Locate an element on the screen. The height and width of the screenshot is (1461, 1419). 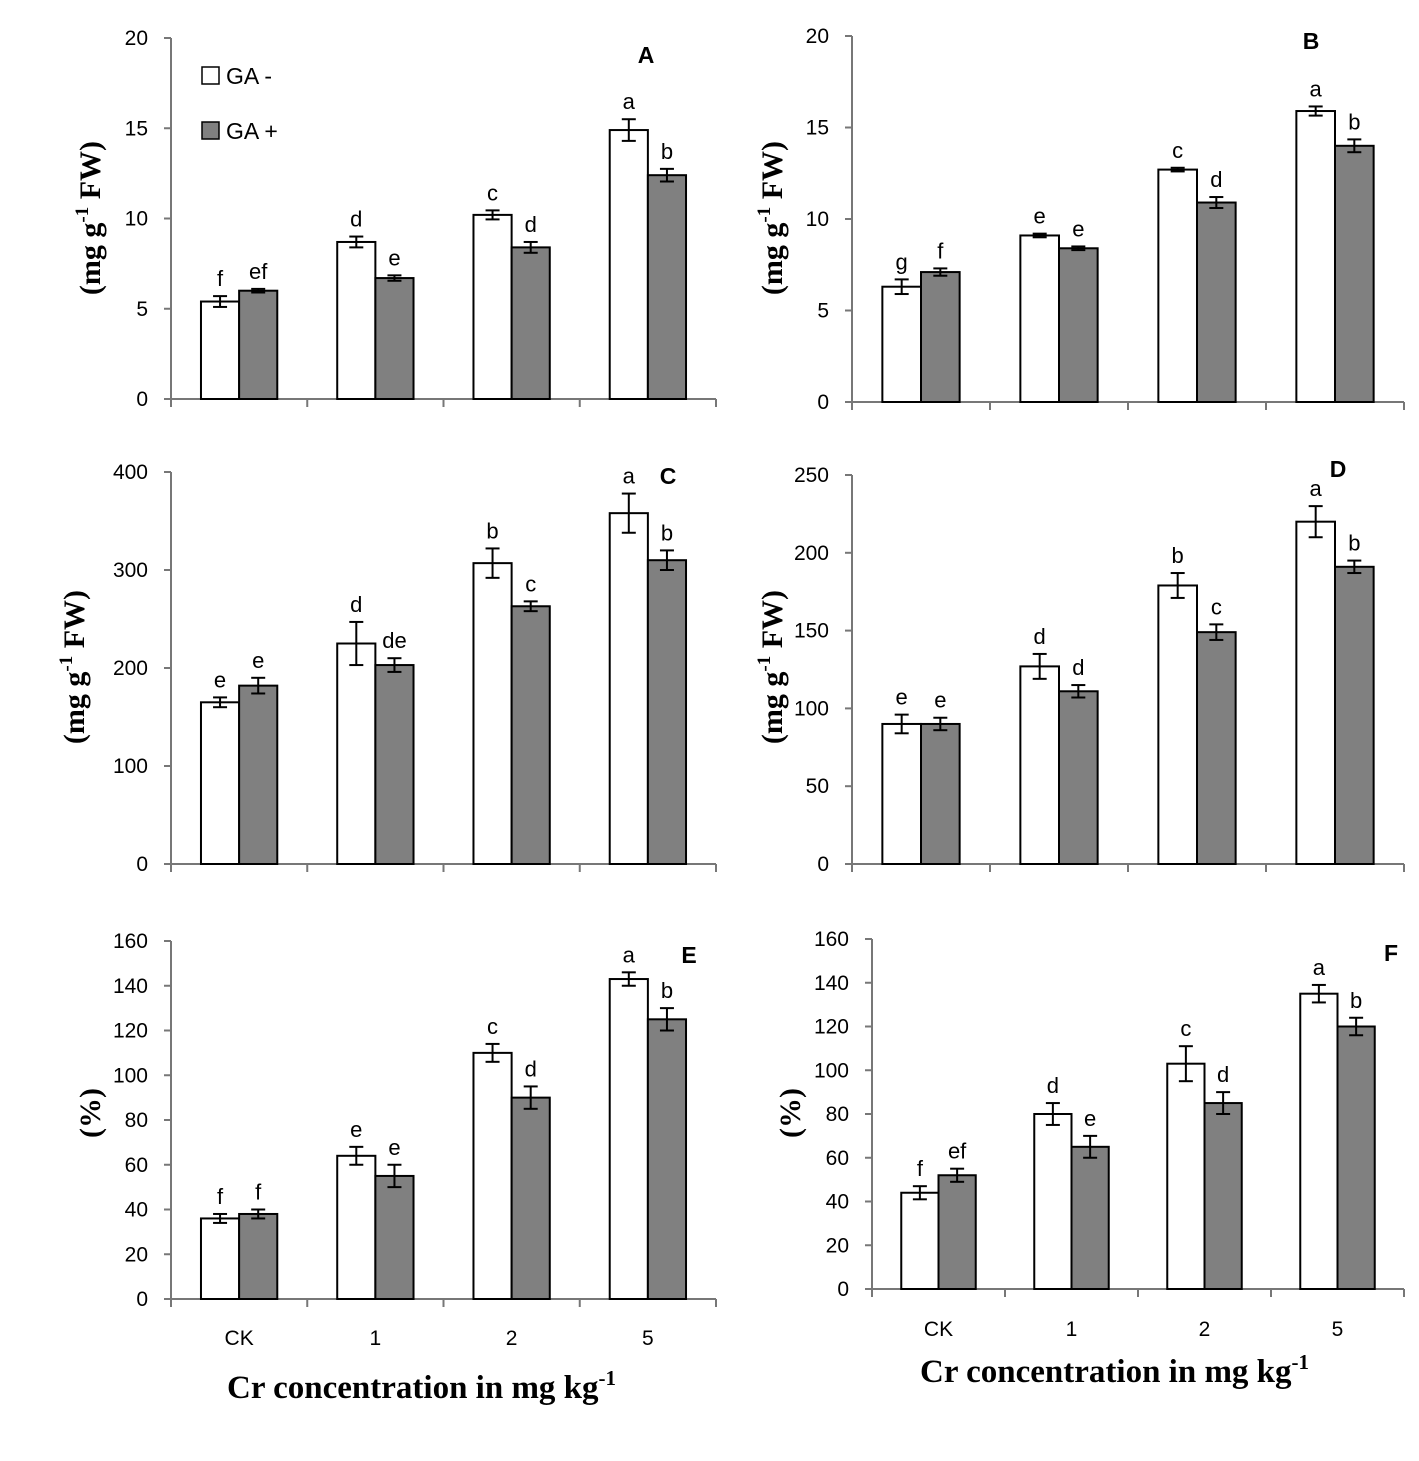
y-tick-label-f: 60 is located at coordinates (837, 1158).